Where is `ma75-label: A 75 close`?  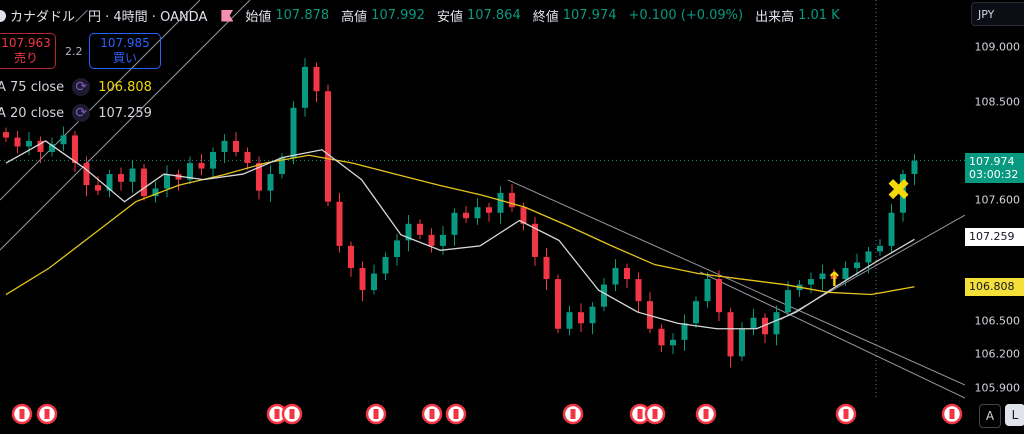 ma75-label: A 75 close is located at coordinates (32, 87).